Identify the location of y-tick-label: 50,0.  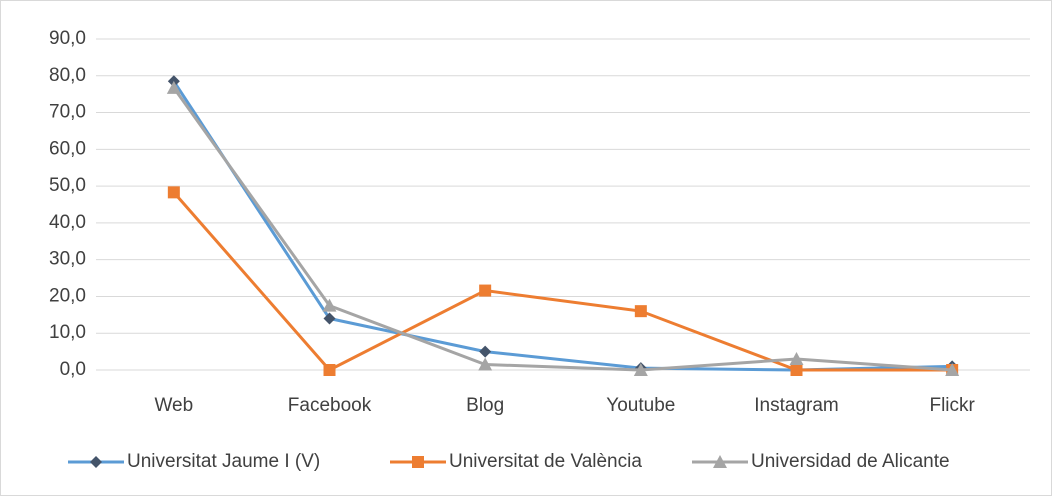
(67, 185).